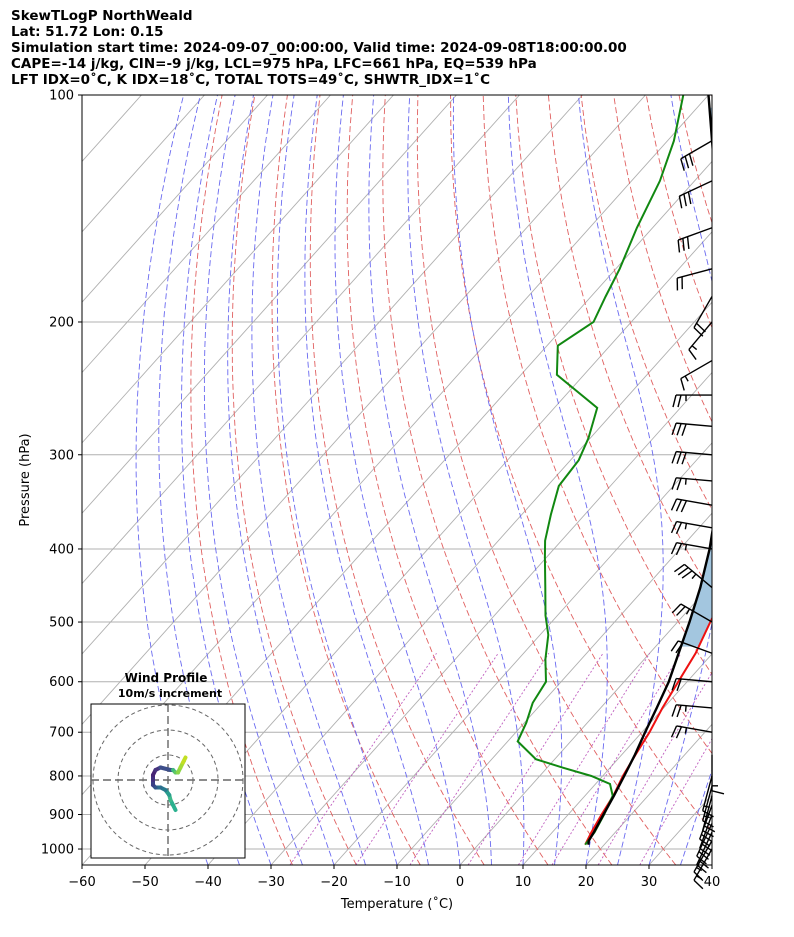 The width and height of the screenshot is (794, 937). I want to click on series-parcel-line, so click(649, 470).